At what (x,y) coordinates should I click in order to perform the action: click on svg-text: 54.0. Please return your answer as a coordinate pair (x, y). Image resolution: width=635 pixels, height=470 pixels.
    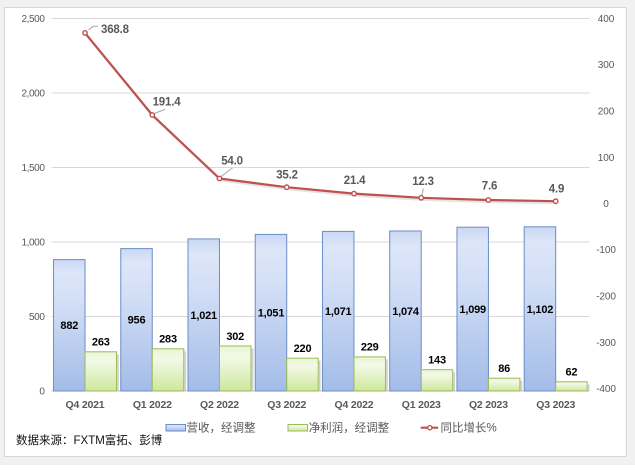
    Looking at the image, I should click on (232, 162).